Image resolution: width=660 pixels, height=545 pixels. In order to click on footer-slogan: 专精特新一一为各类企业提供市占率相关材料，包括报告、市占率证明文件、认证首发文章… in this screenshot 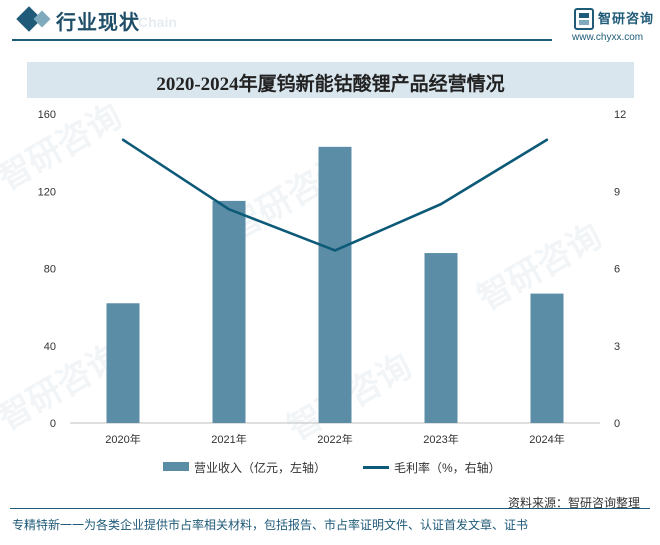, I will do `click(270, 525)`.